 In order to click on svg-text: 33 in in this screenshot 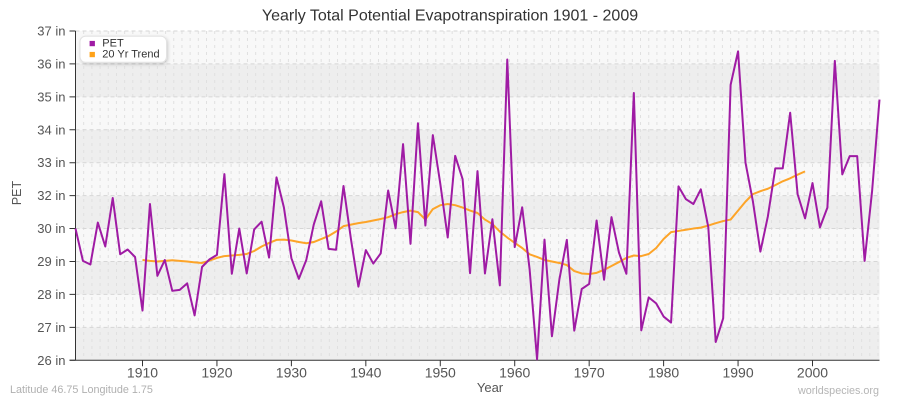, I will do `click(51, 162)`.